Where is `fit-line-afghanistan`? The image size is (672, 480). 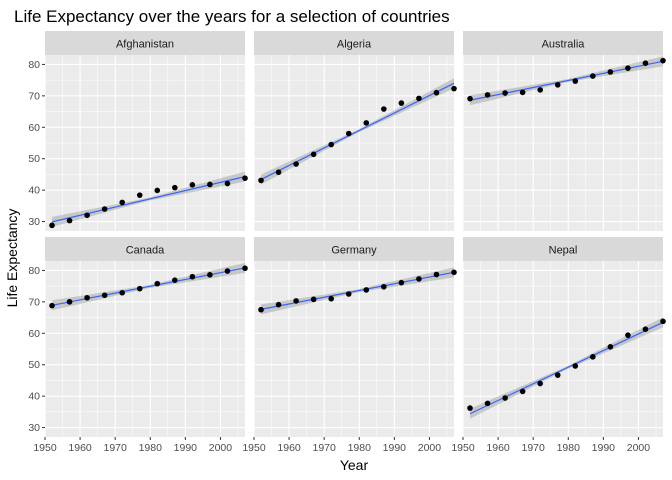 fit-line-afghanistan is located at coordinates (148, 199).